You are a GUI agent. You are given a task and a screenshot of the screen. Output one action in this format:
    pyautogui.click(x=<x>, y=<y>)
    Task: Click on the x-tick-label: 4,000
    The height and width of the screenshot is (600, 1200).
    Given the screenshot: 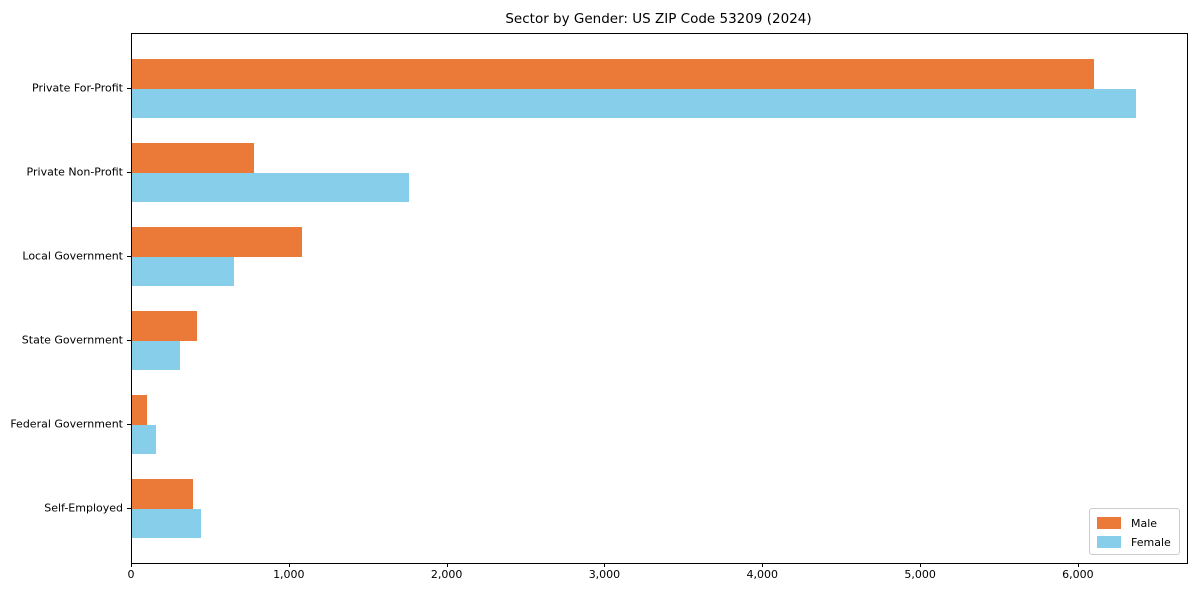 What is the action you would take?
    pyautogui.click(x=762, y=574)
    